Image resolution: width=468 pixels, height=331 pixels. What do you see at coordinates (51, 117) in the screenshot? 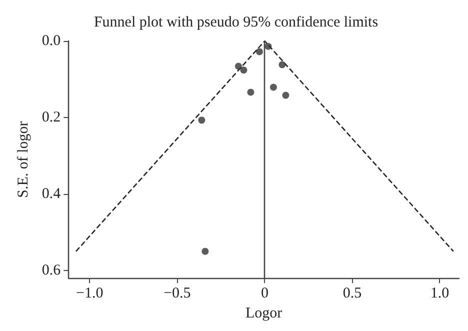
I see `y-tick-label: 0.2` at bounding box center [51, 117].